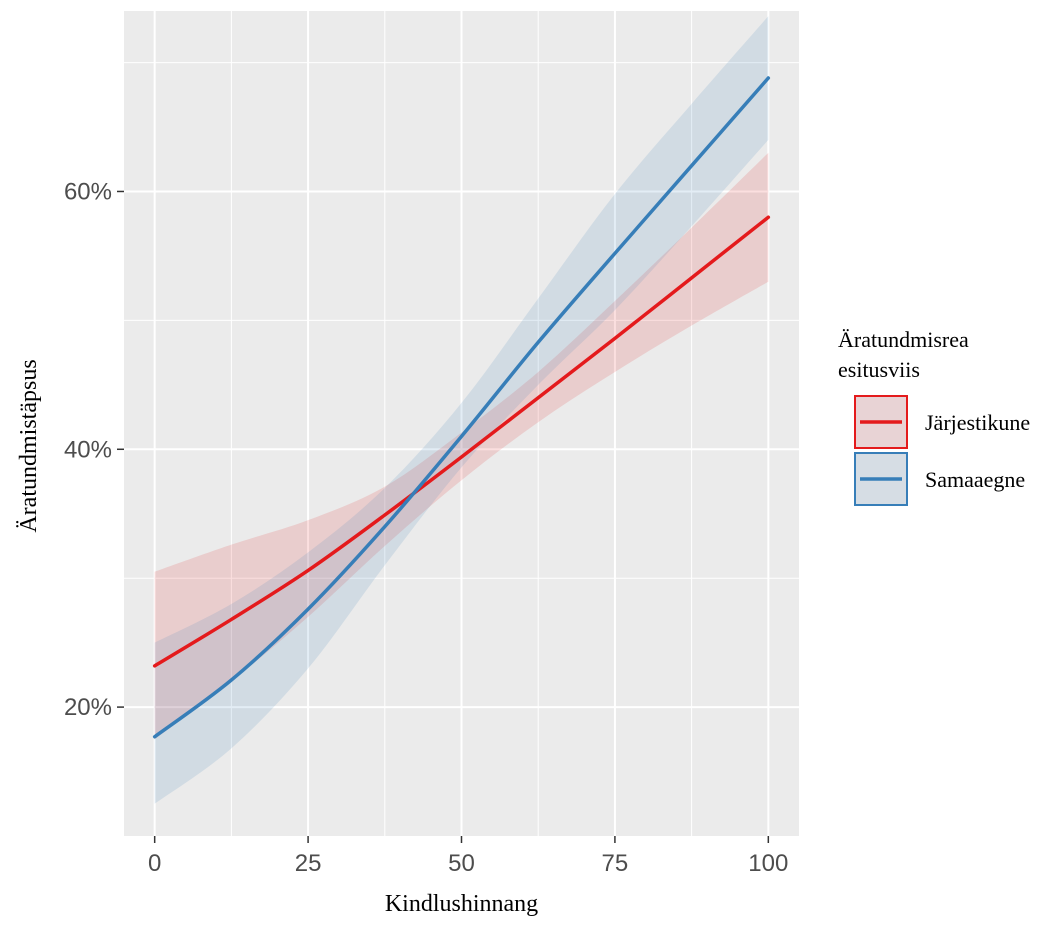 This screenshot has height=931, width=1056. I want to click on x-axis: 0 25 50 75 100, so click(468, 856).